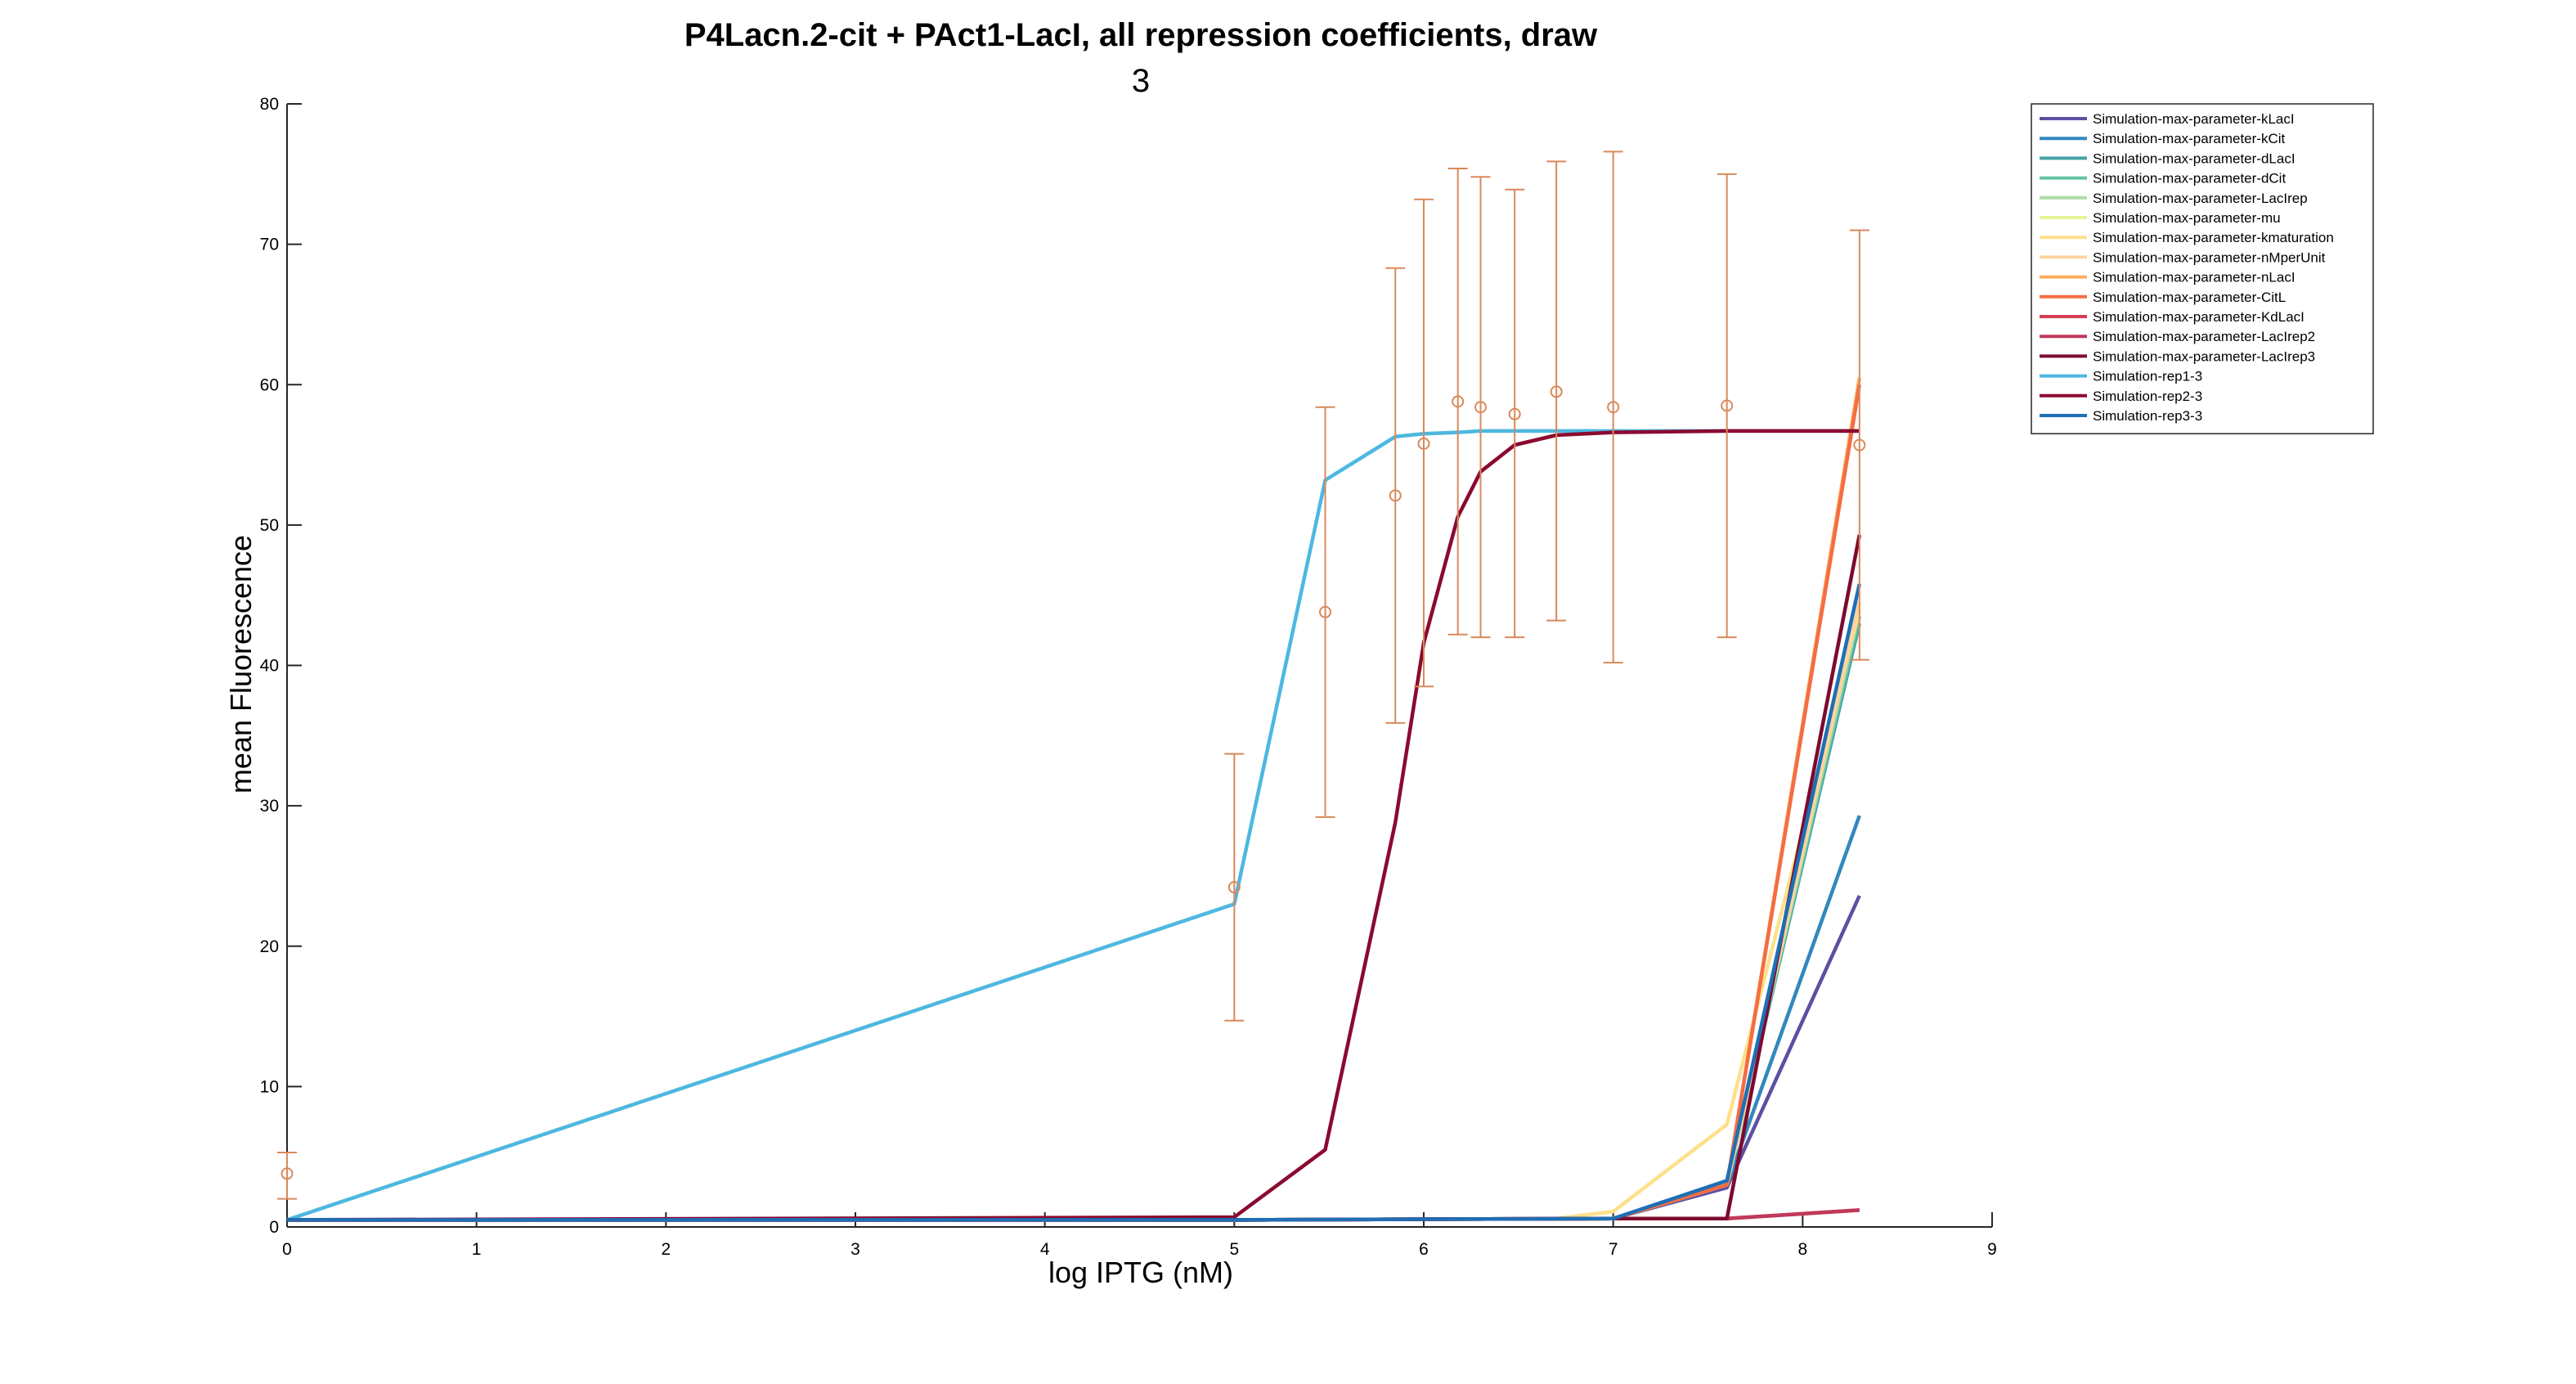 The height and width of the screenshot is (1384, 2576). What do you see at coordinates (1139, 1235) in the screenshot?
I see `x-axis-ticks: 0 1 2 3 4 5 6 7 8 9` at bounding box center [1139, 1235].